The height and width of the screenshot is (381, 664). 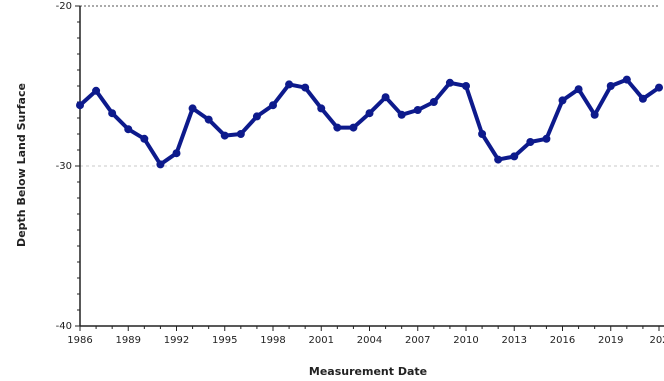 What do you see at coordinates (610, 340) in the screenshot?
I see `x-tick-label: 2019` at bounding box center [610, 340].